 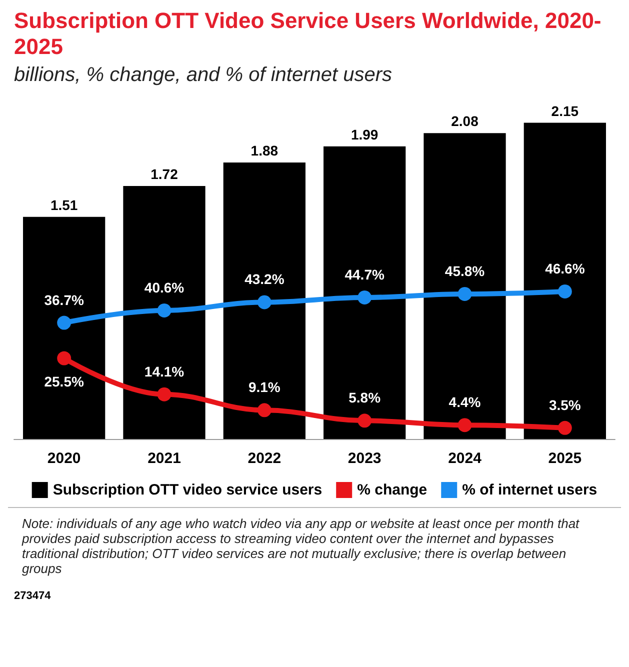 What do you see at coordinates (64, 204) in the screenshot?
I see `data-label: 1.51` at bounding box center [64, 204].